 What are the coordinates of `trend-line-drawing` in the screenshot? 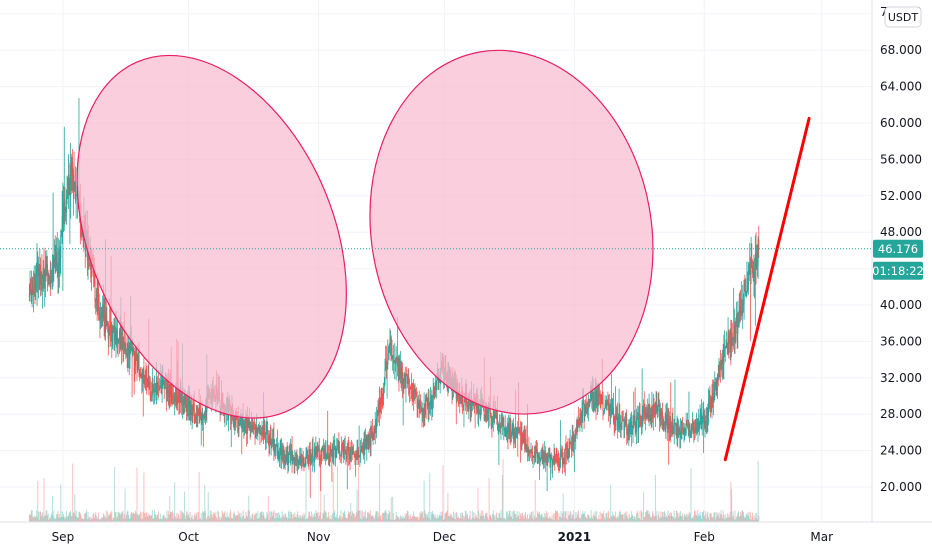 It's located at (767, 289).